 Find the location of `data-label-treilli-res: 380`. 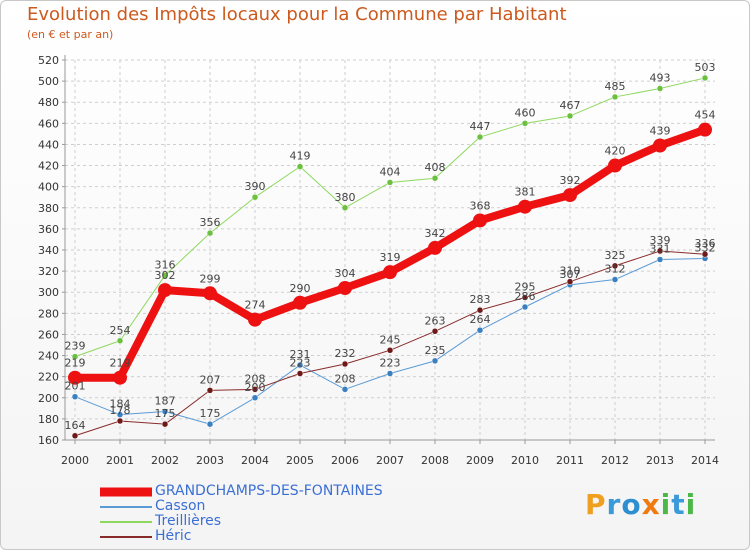

data-label-treilli-res: 380 is located at coordinates (345, 197).